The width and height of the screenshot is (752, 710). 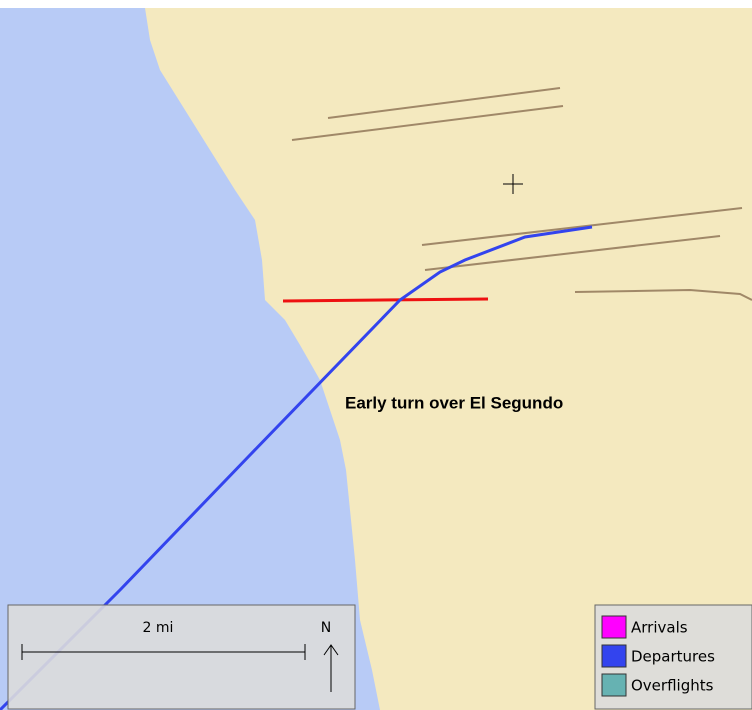 I want to click on crosshair, so click(x=513, y=184).